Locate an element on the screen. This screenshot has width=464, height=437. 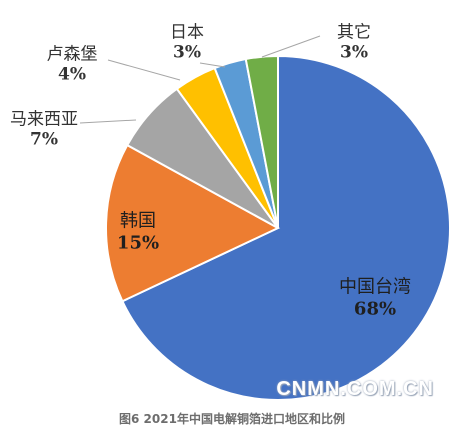
slice-label: 其它 3% is located at coordinates (354, 43).